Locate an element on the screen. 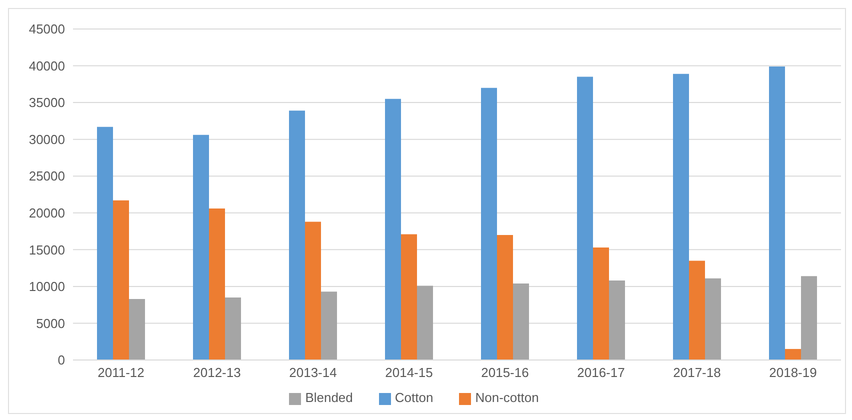 The width and height of the screenshot is (852, 420). y-tick-label: 5000 is located at coordinates (50, 323).